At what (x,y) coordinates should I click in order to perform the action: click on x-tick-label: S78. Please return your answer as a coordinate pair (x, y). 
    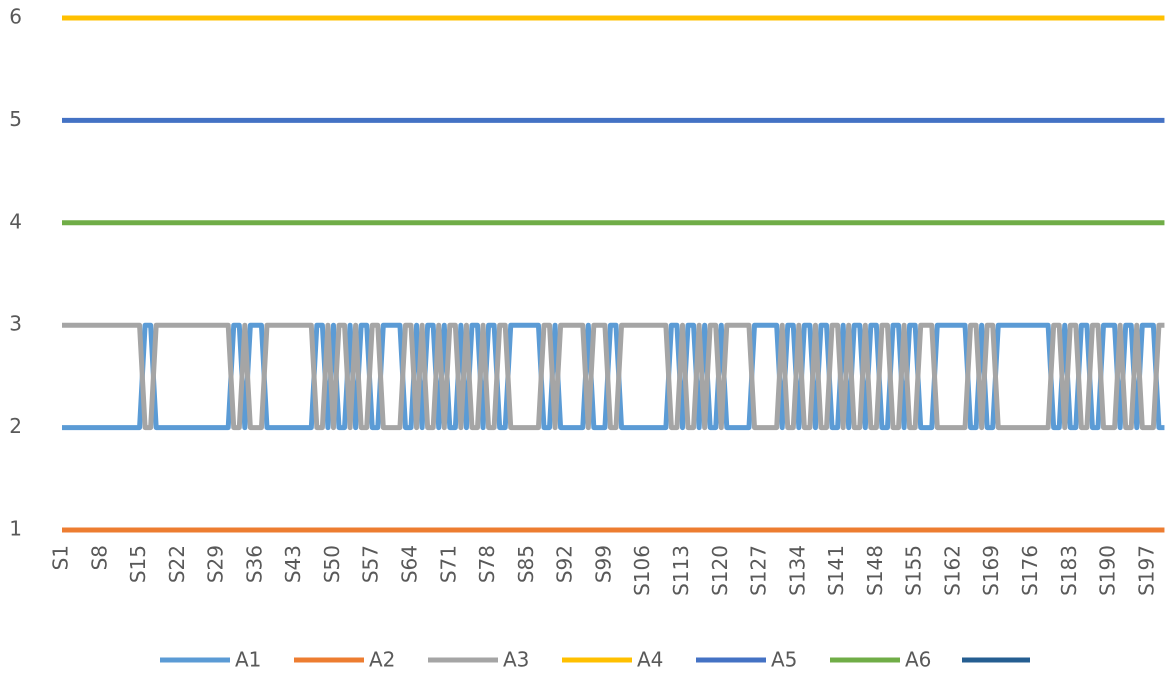
    Looking at the image, I should click on (487, 564).